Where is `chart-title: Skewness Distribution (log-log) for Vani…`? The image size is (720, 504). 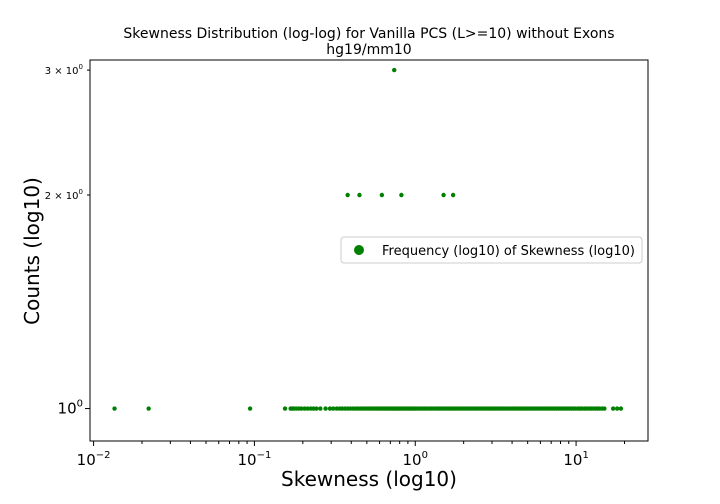
chart-title: Skewness Distribution (log-log) for Vani… is located at coordinates (368, 34).